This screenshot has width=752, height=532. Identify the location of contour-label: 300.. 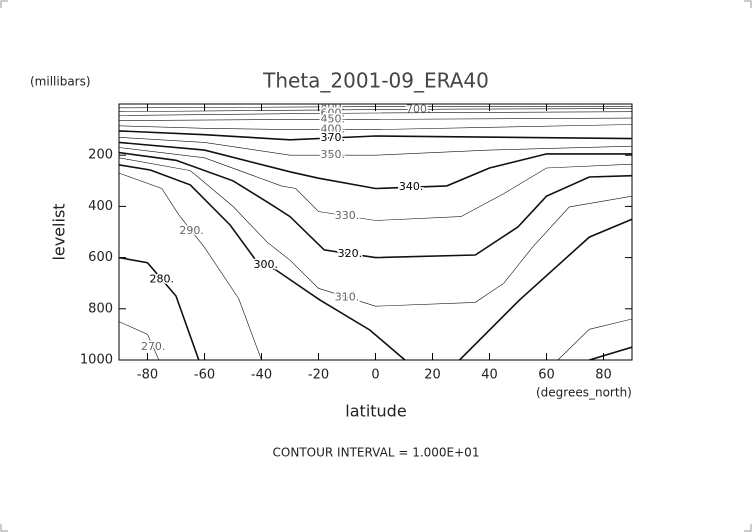
(266, 264).